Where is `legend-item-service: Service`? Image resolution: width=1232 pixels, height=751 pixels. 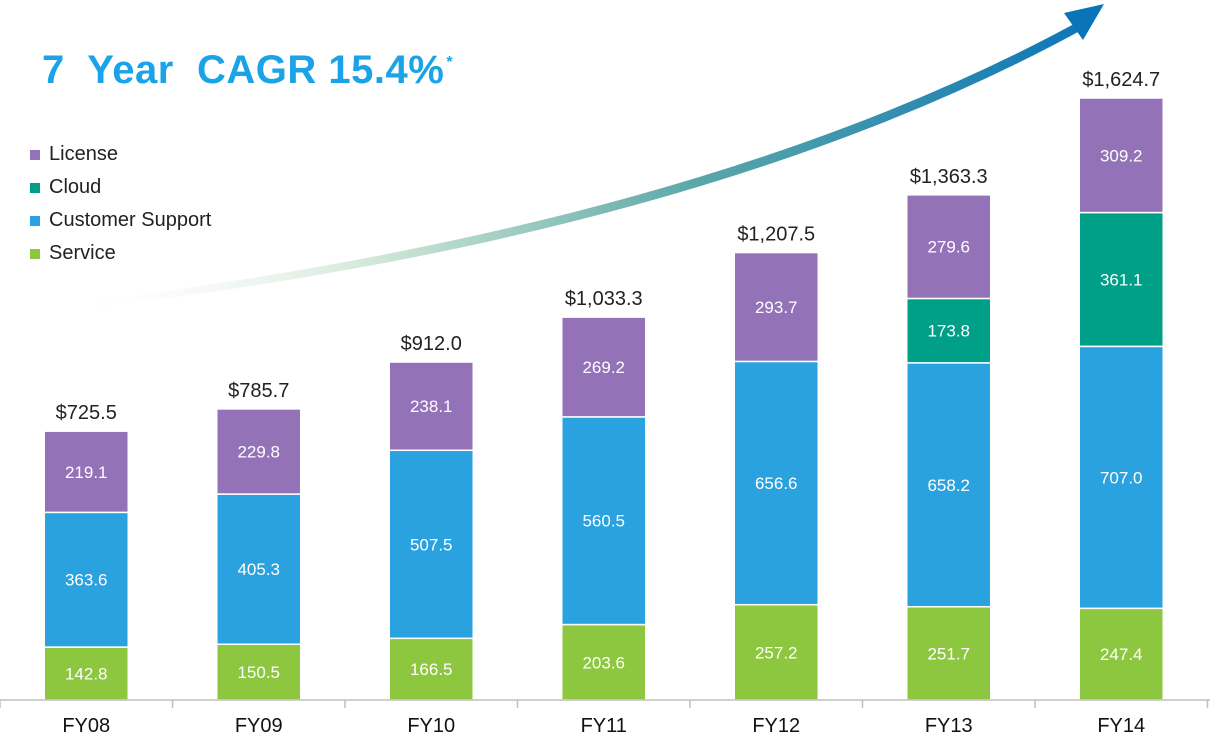 legend-item-service: Service is located at coordinates (120, 253).